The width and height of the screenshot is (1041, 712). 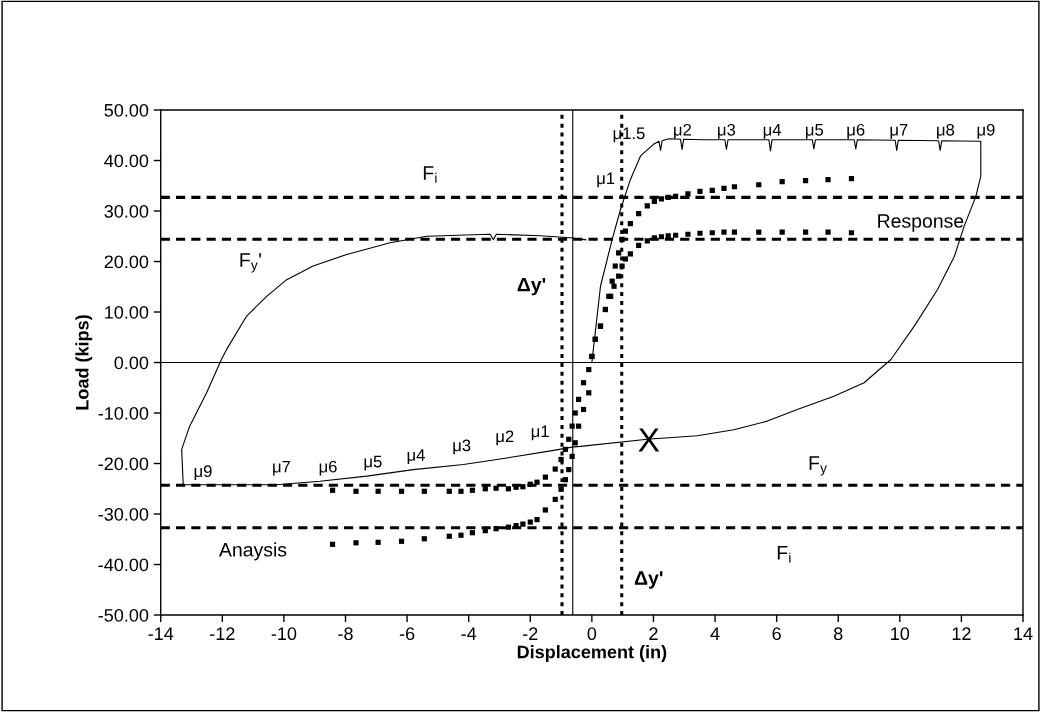 I want to click on y-tick-label: 0.00, so click(x=131, y=363).